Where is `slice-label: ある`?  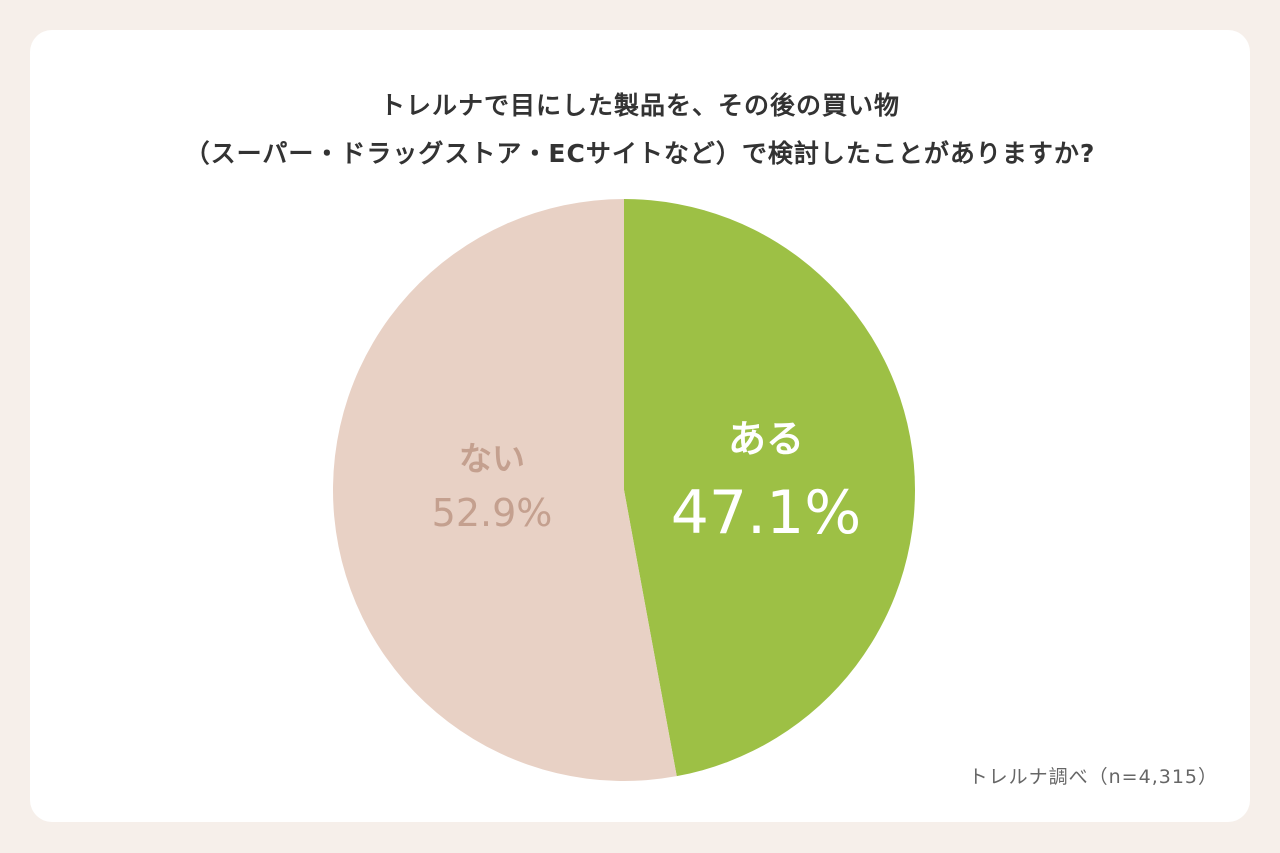
slice-label: ある is located at coordinates (766, 439).